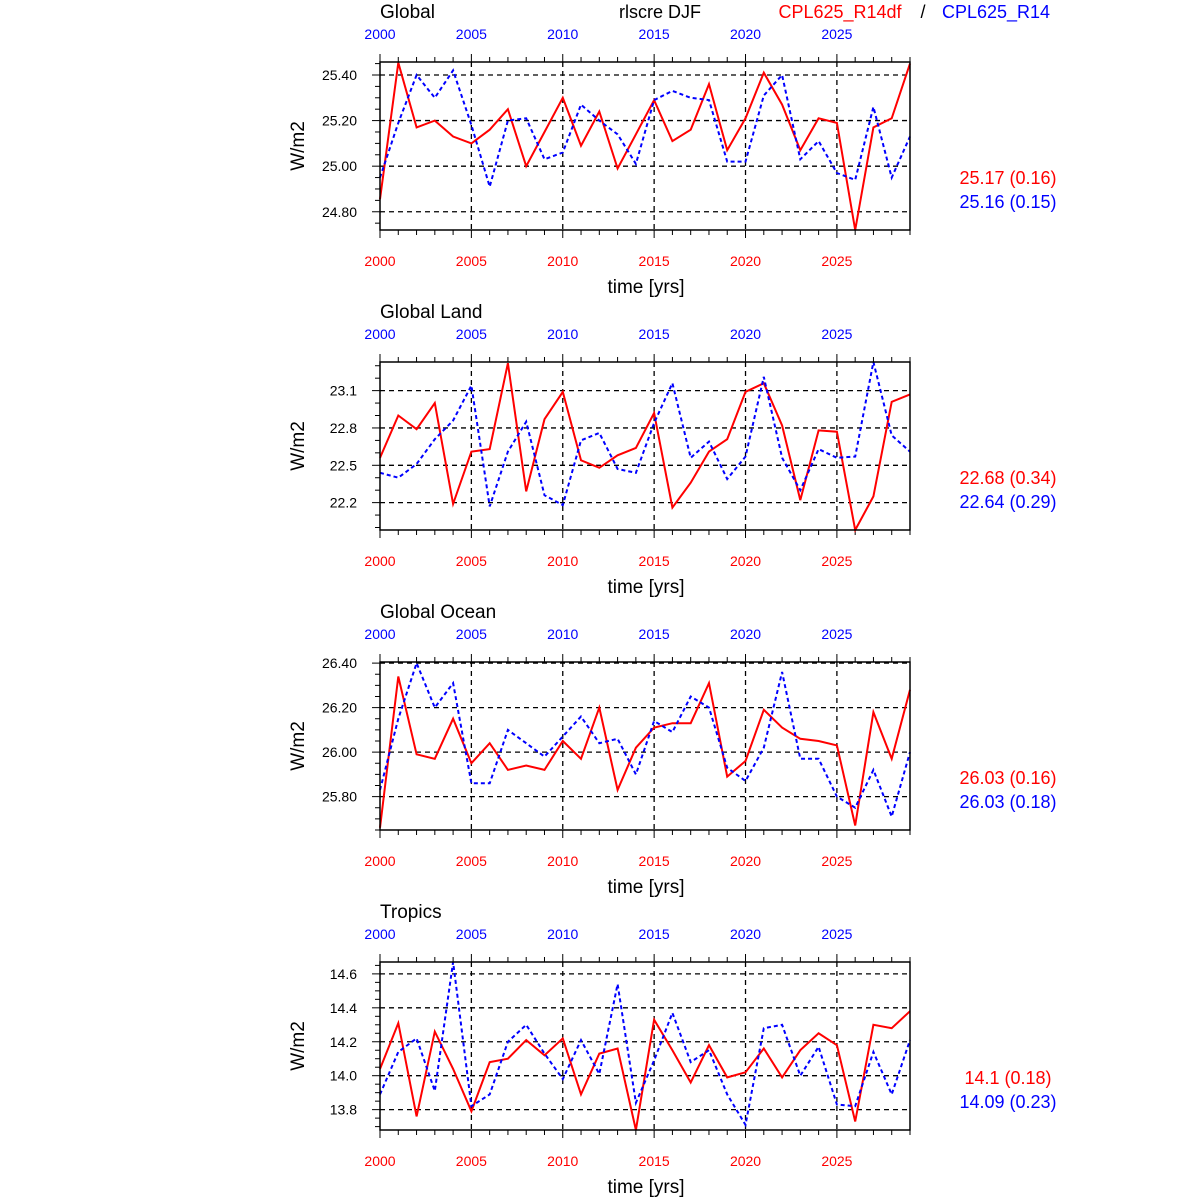  Describe the element at coordinates (339, 166) in the screenshot. I see `y-tick-label: 25.00` at that location.